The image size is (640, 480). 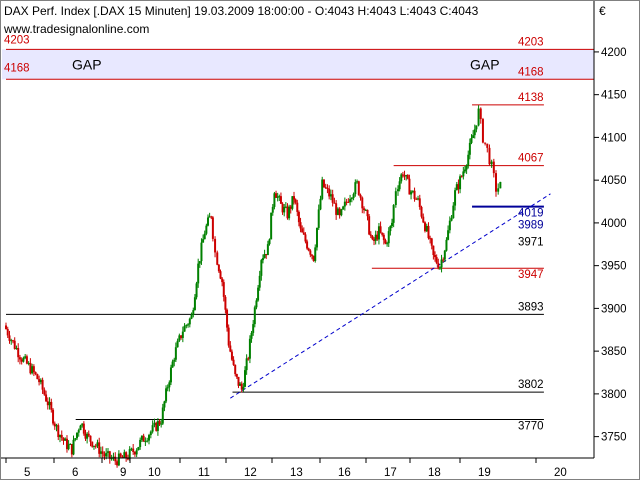 What do you see at coordinates (250, 473) in the screenshot?
I see `x-tick-label: 12` at bounding box center [250, 473].